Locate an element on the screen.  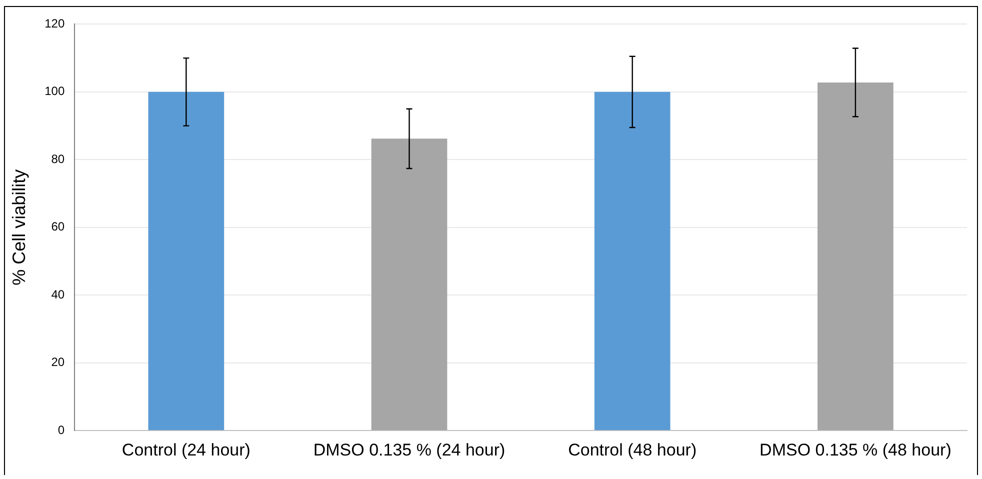
x-tick-label: DMSO 0.135 % (48 hour) is located at coordinates (856, 450).